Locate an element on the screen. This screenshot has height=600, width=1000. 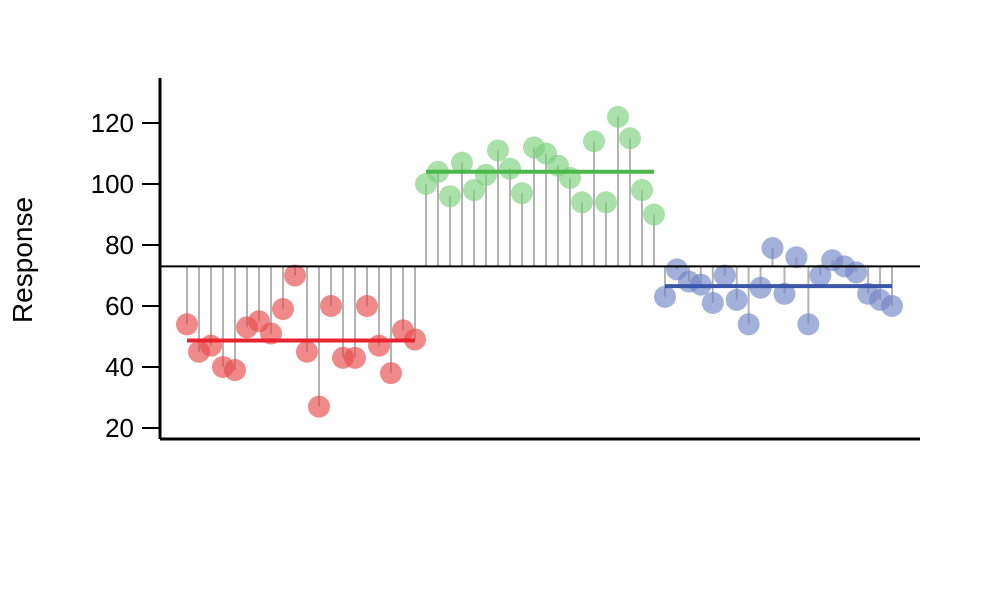
y-tick-label: 120 is located at coordinates (112, 123).